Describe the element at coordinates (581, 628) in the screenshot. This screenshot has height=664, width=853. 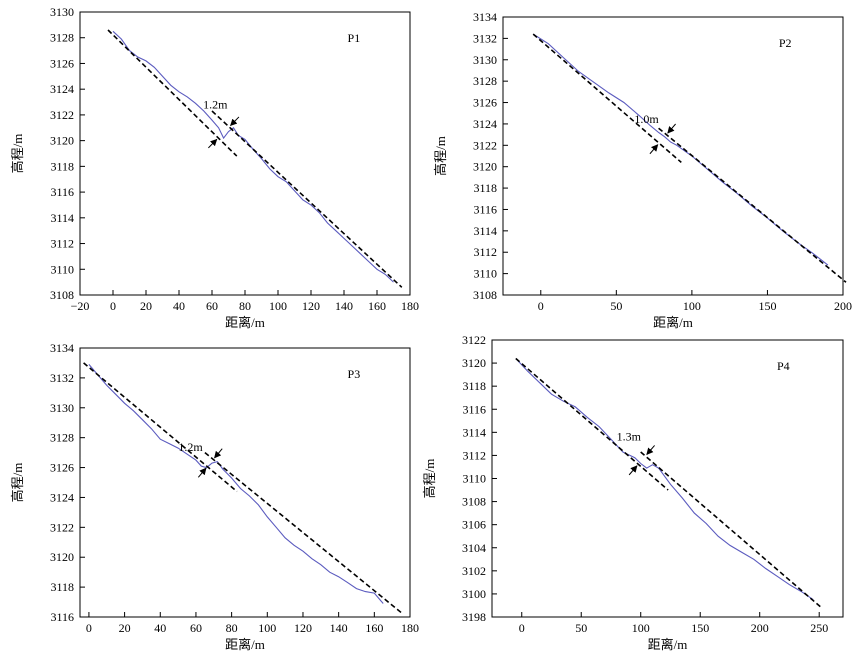
I see `x-tick-label: 50` at that location.